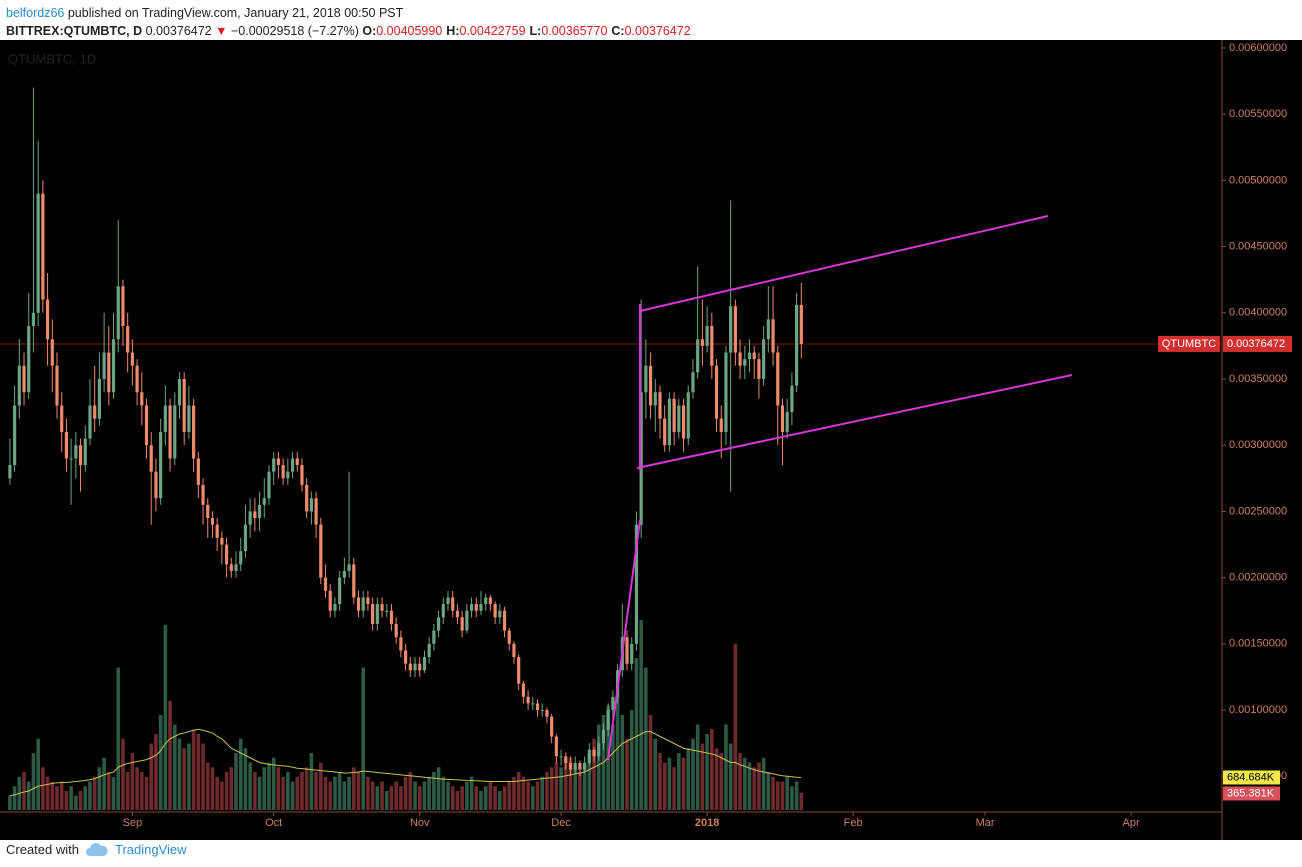  Describe the element at coordinates (150, 849) in the screenshot. I see `brand: TradingView` at that location.